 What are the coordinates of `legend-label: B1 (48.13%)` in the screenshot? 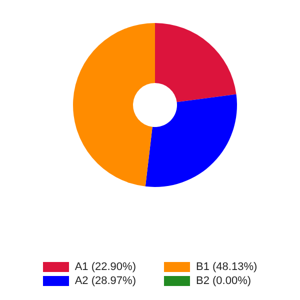 It's located at (227, 267).